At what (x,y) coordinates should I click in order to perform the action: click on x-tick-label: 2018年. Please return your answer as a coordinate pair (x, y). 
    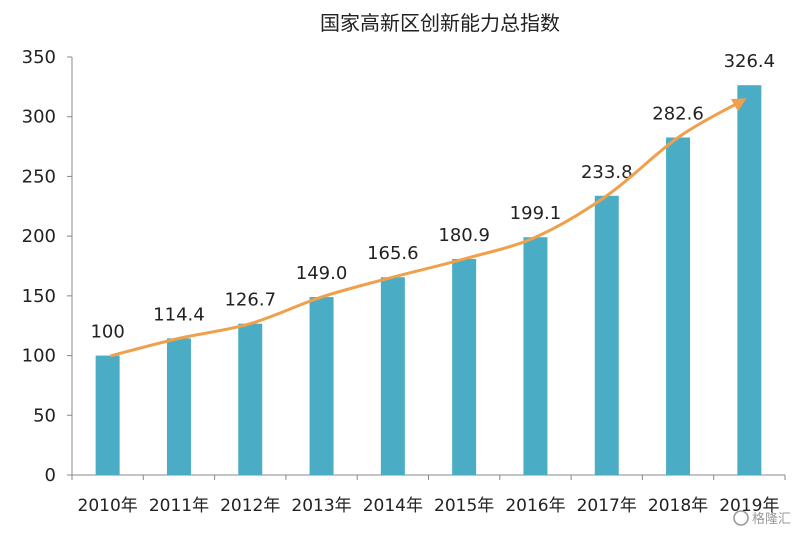
    Looking at the image, I should click on (678, 506).